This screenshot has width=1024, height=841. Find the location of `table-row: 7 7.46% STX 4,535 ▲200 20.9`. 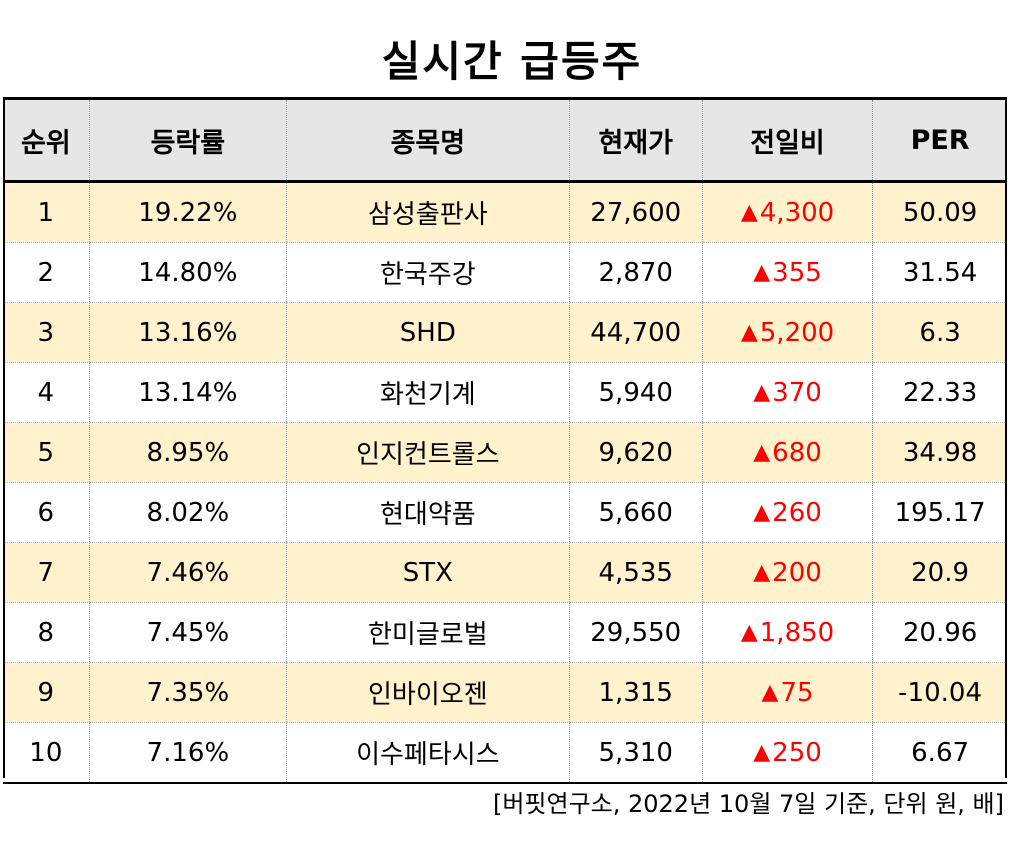

table-row: 7 7.46% STX 4,535 ▲200 20.9 is located at coordinates (505, 572).